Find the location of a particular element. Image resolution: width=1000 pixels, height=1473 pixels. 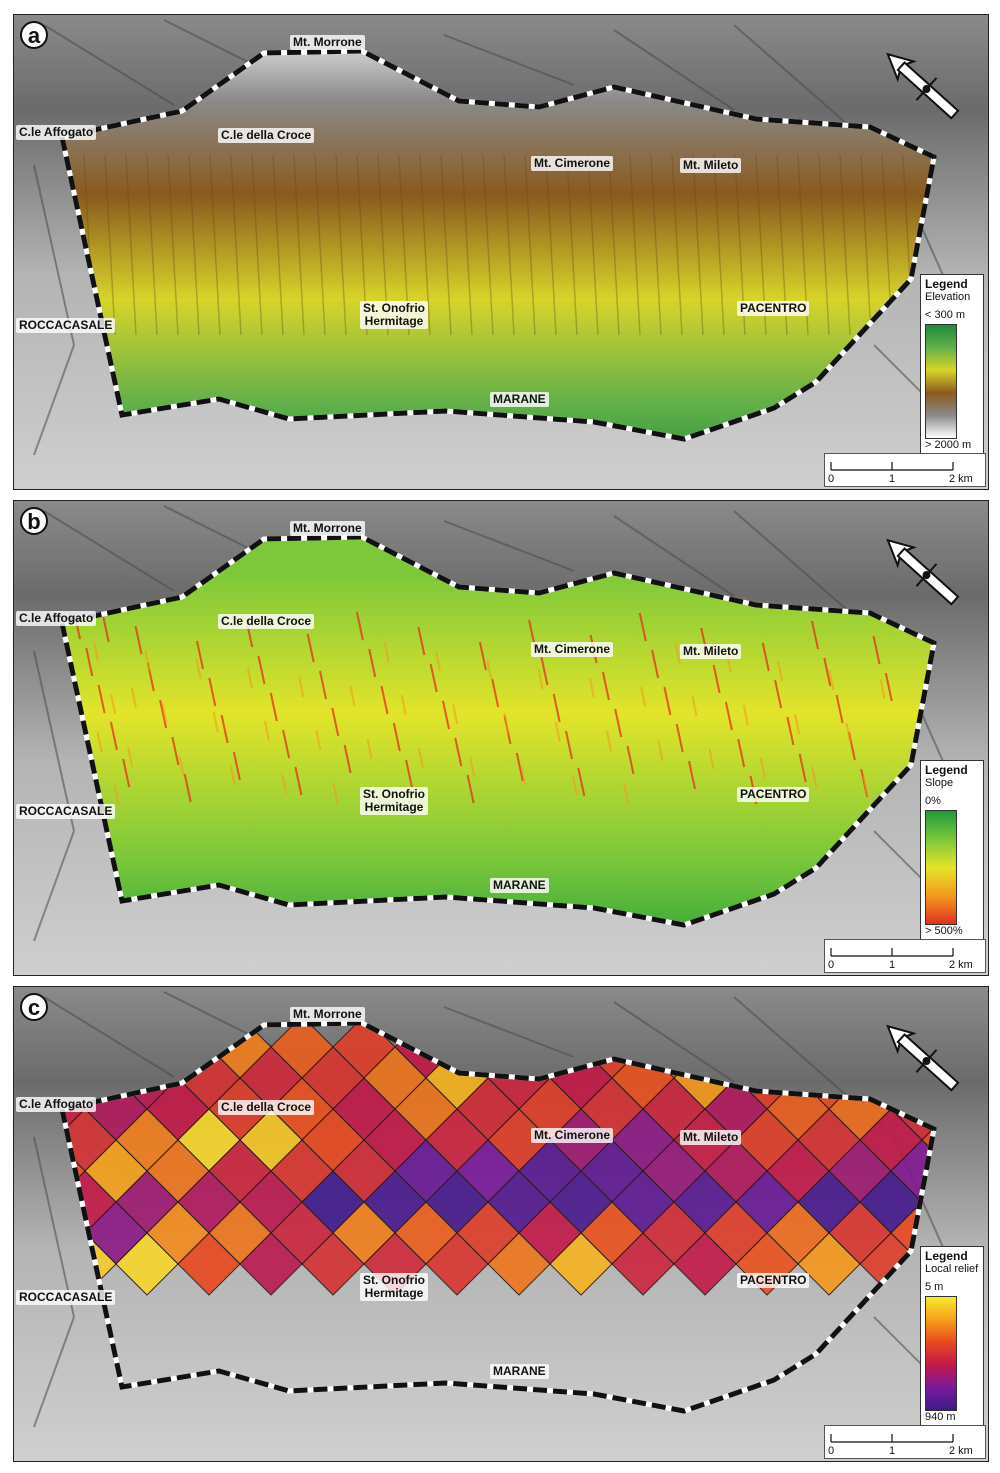

legend-top-value: < 300 m is located at coordinates (945, 315).